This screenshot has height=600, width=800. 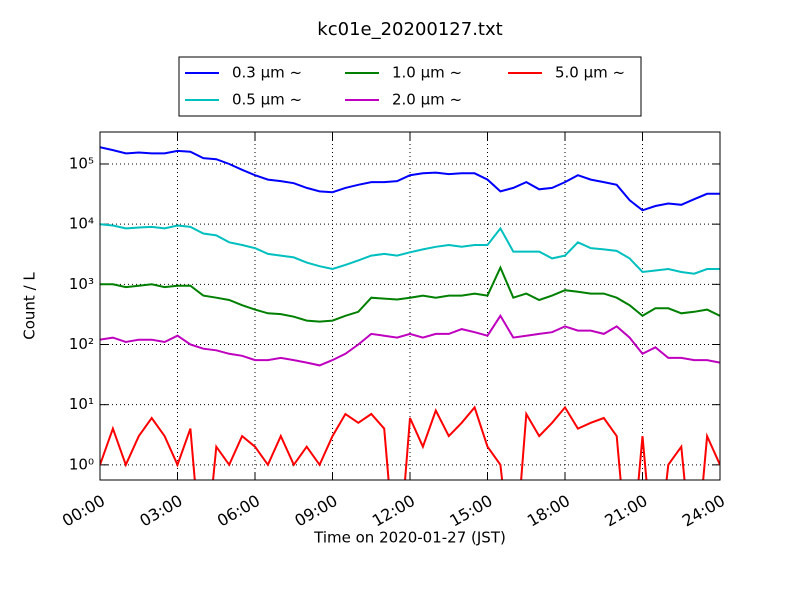 What do you see at coordinates (81, 224) in the screenshot?
I see `y-tick-label: 10⁴` at bounding box center [81, 224].